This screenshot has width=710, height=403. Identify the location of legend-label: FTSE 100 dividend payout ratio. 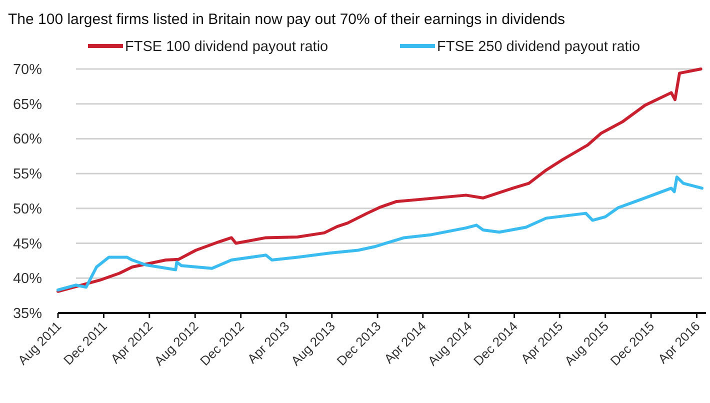
(226, 47).